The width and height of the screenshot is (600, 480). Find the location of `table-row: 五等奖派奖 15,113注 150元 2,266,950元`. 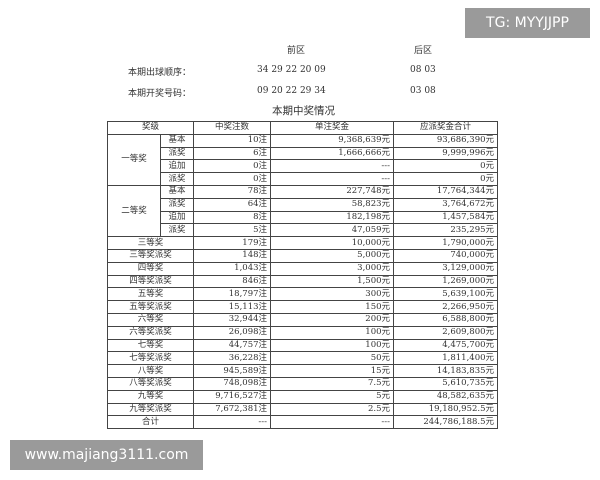

table-row: 五等奖派奖 15,113注 150元 2,266,950元 is located at coordinates (302, 307).